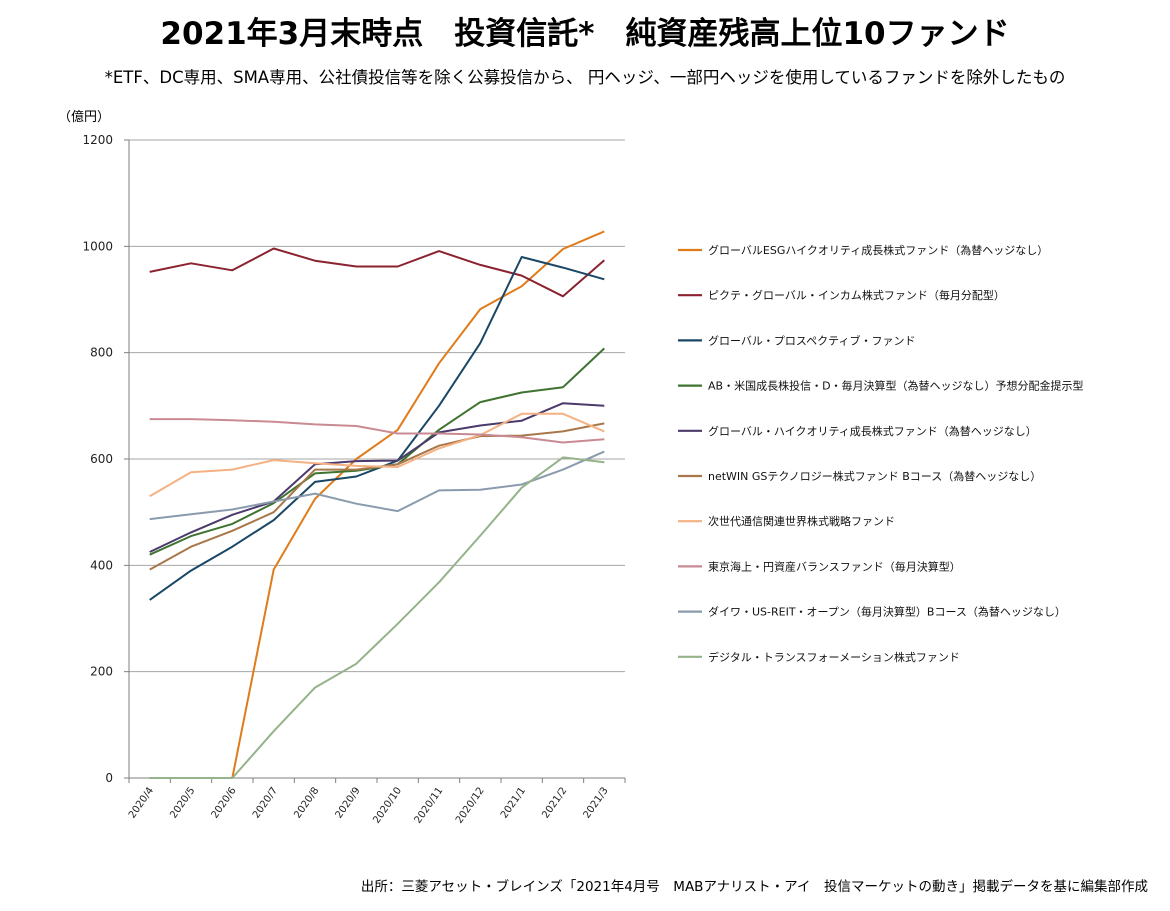 This screenshot has width=1170, height=911. Describe the element at coordinates (811, 340) in the screenshot. I see `legend-label: グローバル・プロスペクティブ・ファンド` at that location.